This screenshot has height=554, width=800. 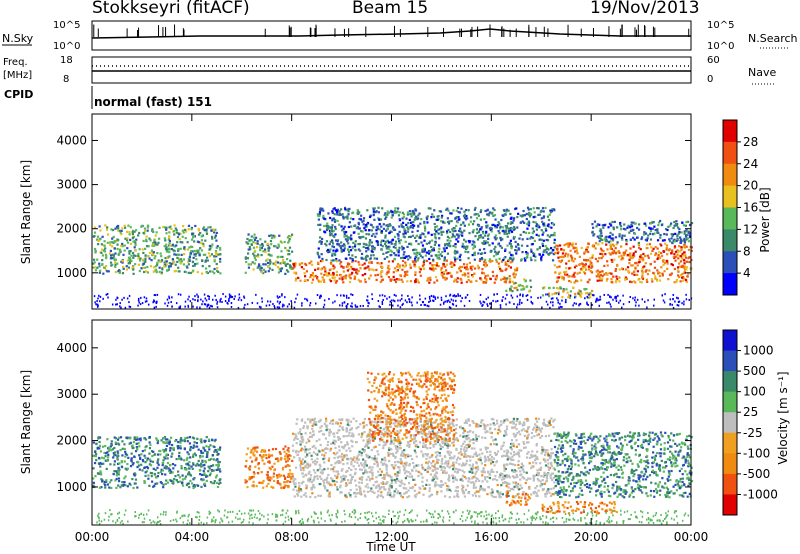 I want to click on power-cbar-tick: 8, so click(x=747, y=251).